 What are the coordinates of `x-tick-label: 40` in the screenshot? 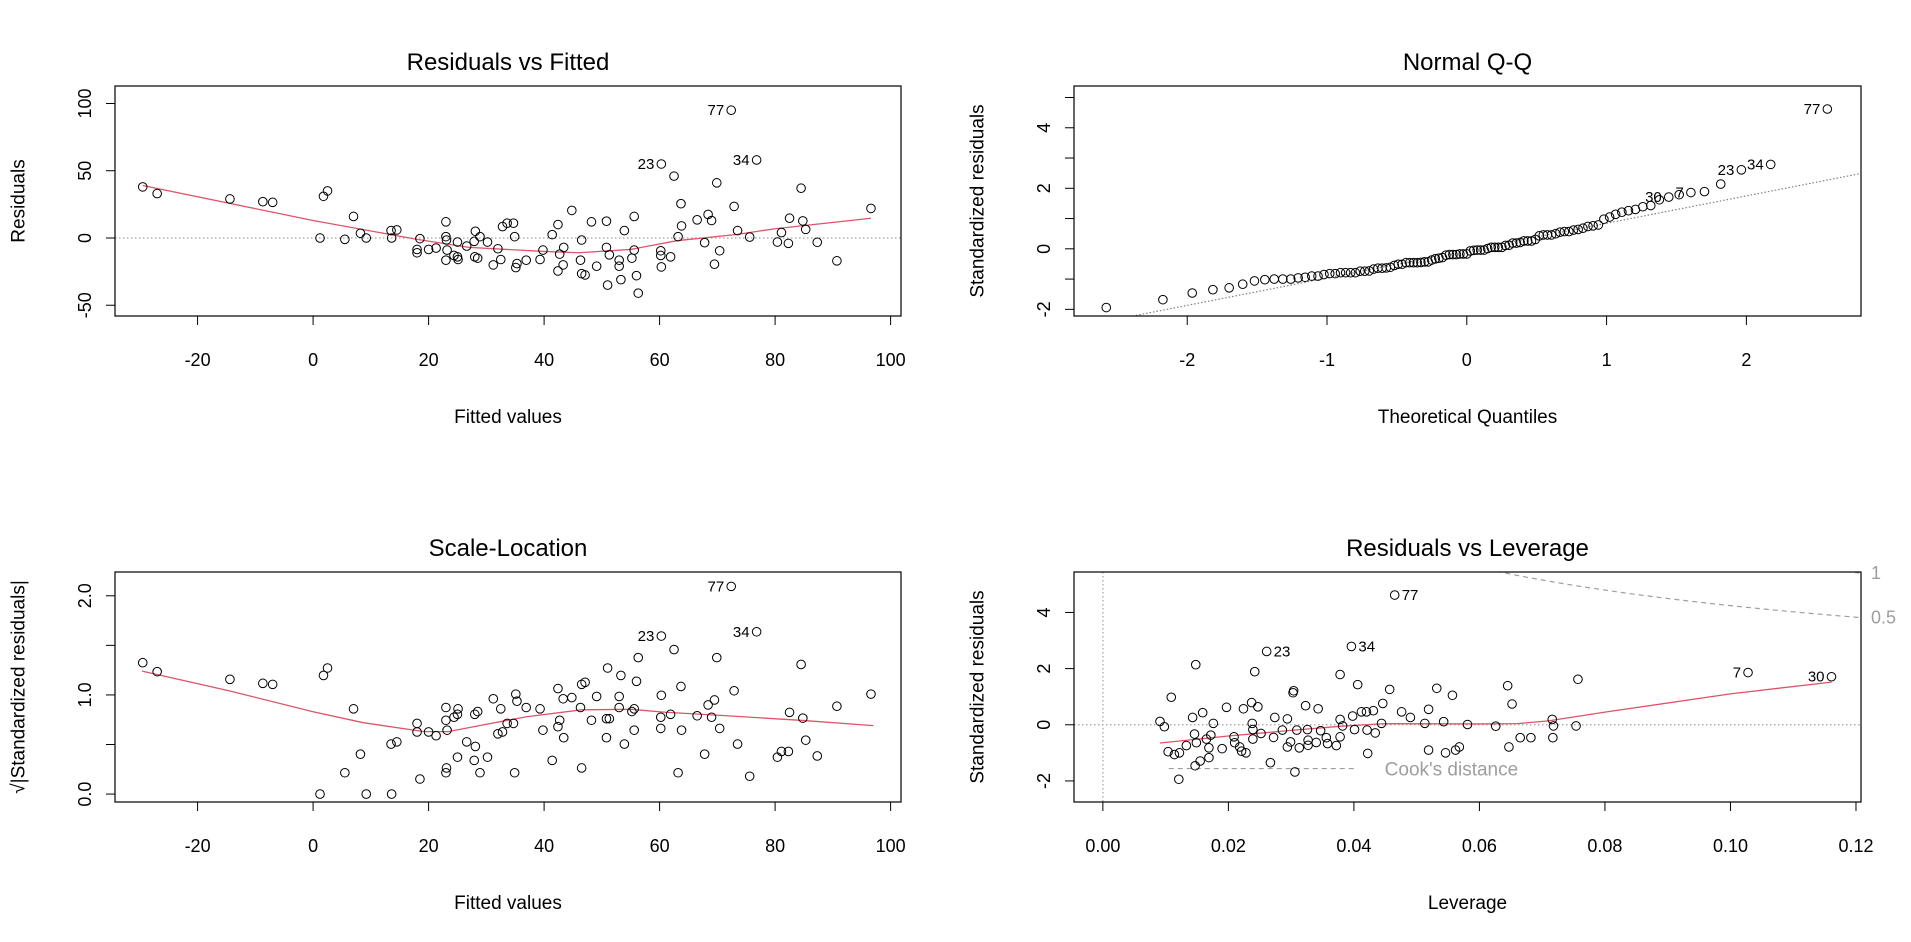 It's located at (544, 846).